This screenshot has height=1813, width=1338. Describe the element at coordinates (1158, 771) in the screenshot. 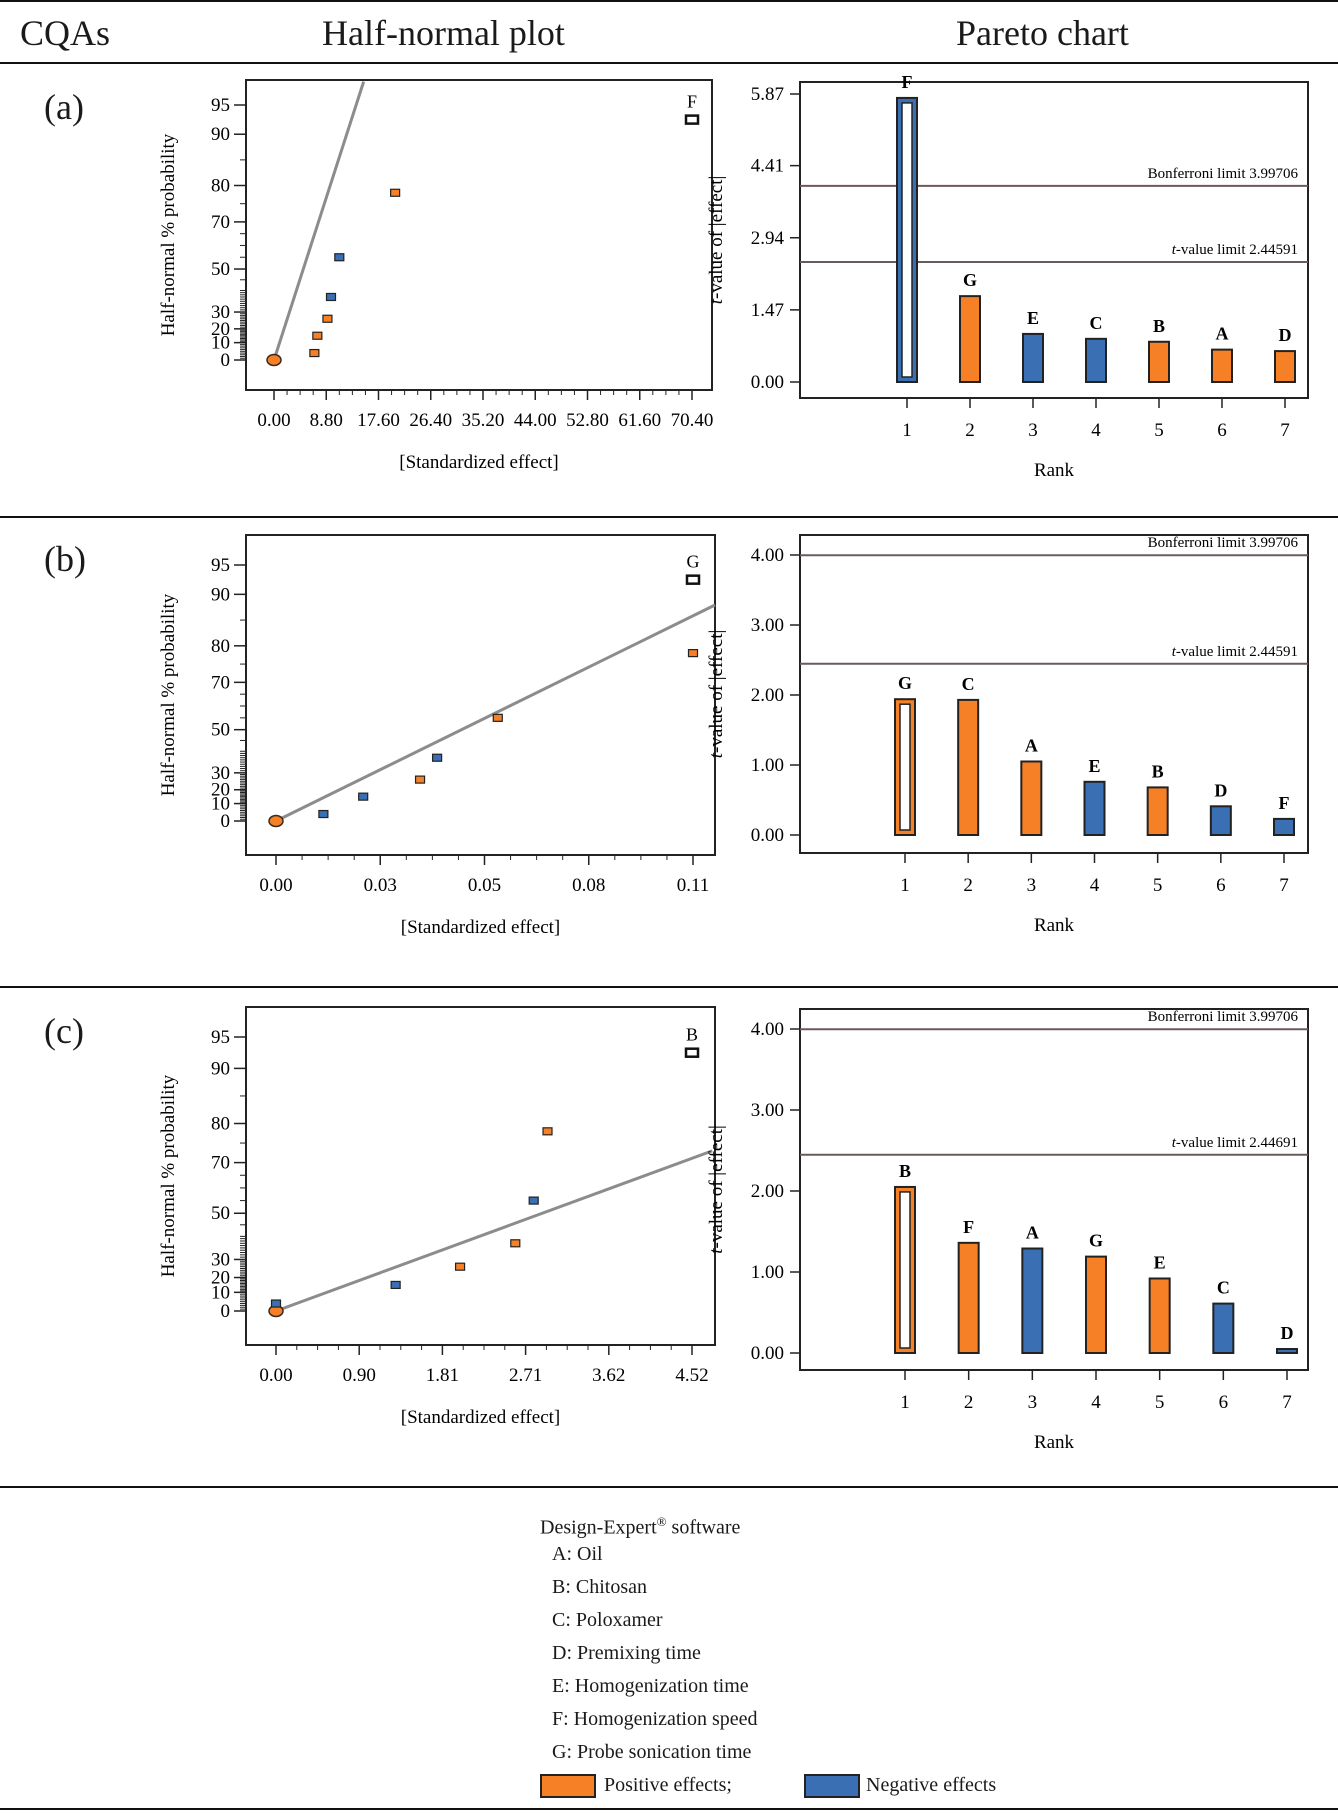

I see `pareto-bar-label: B` at that location.